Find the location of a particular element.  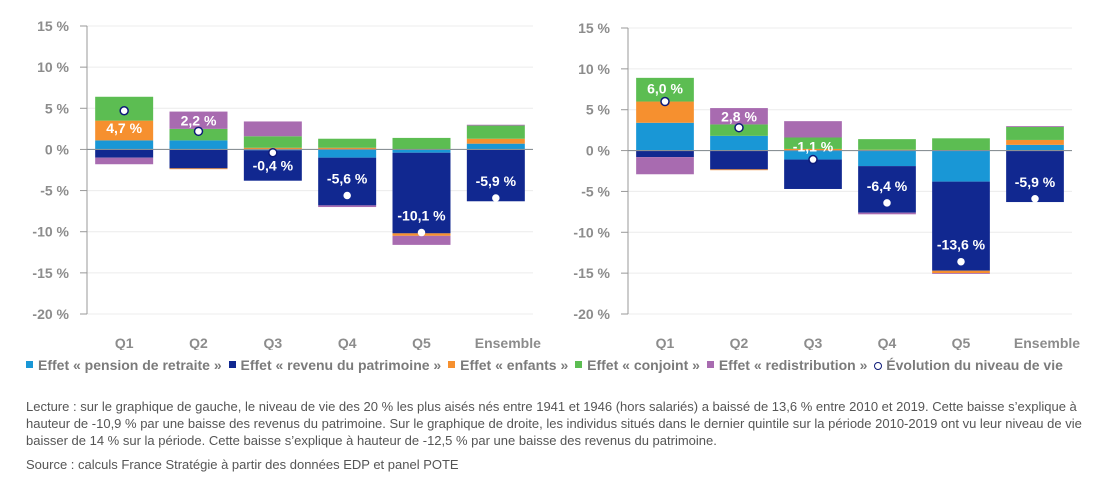

x-tick-label: Ensemble is located at coordinates (508, 342).